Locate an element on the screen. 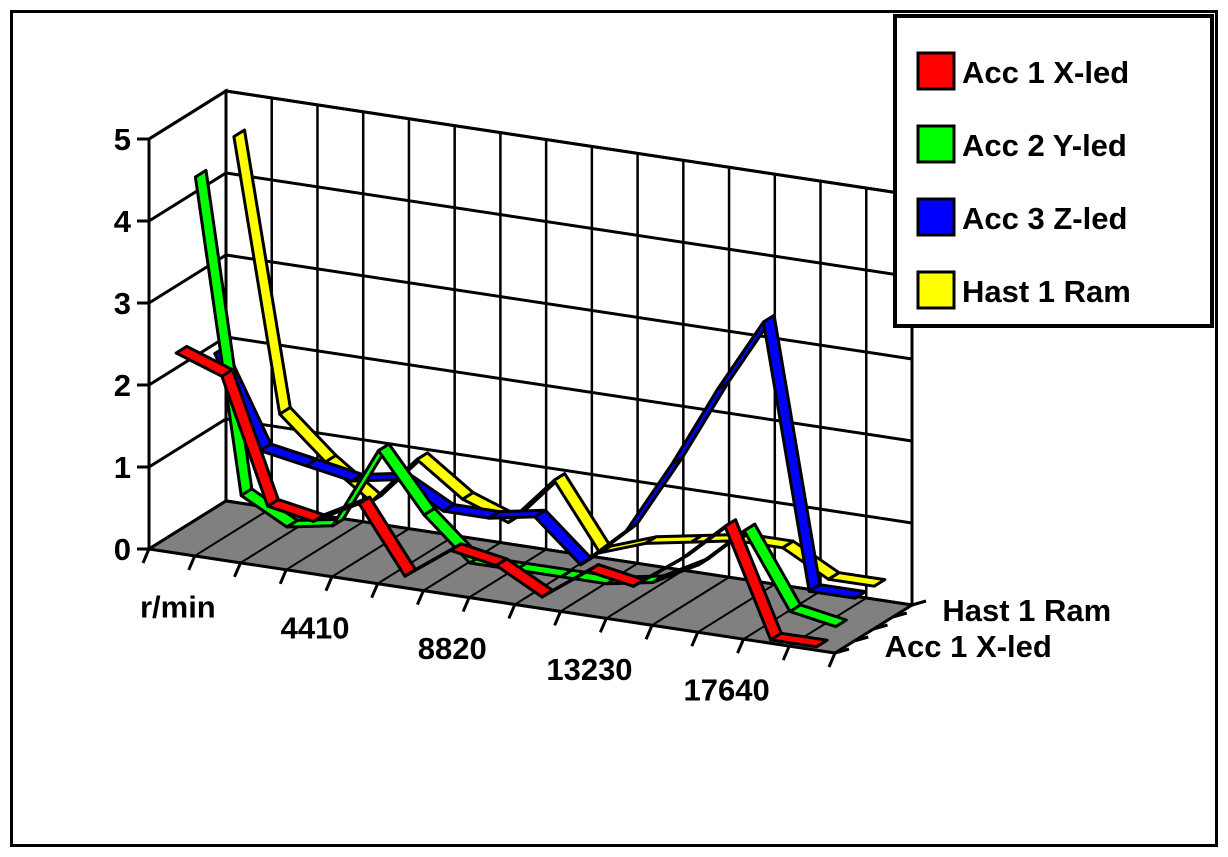  y-tick-label: 0 is located at coordinates (122, 549).